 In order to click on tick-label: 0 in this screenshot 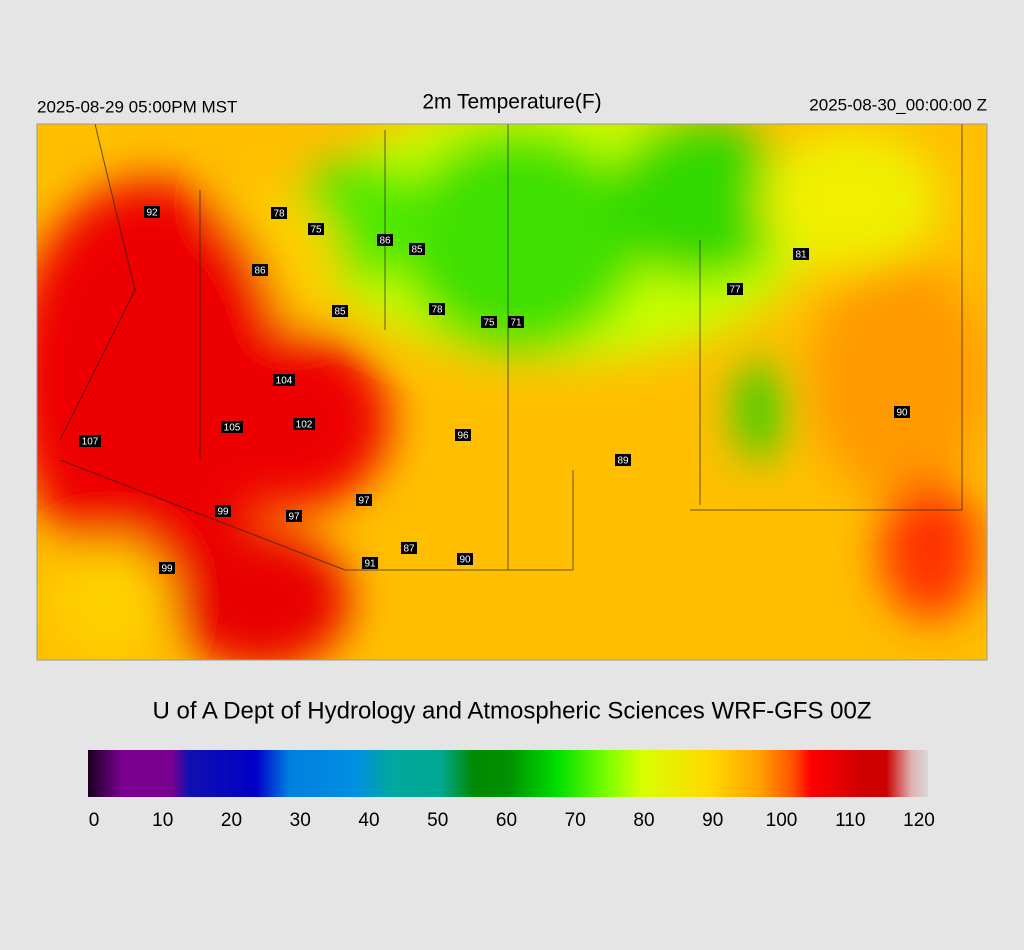, I will do `click(94, 820)`.